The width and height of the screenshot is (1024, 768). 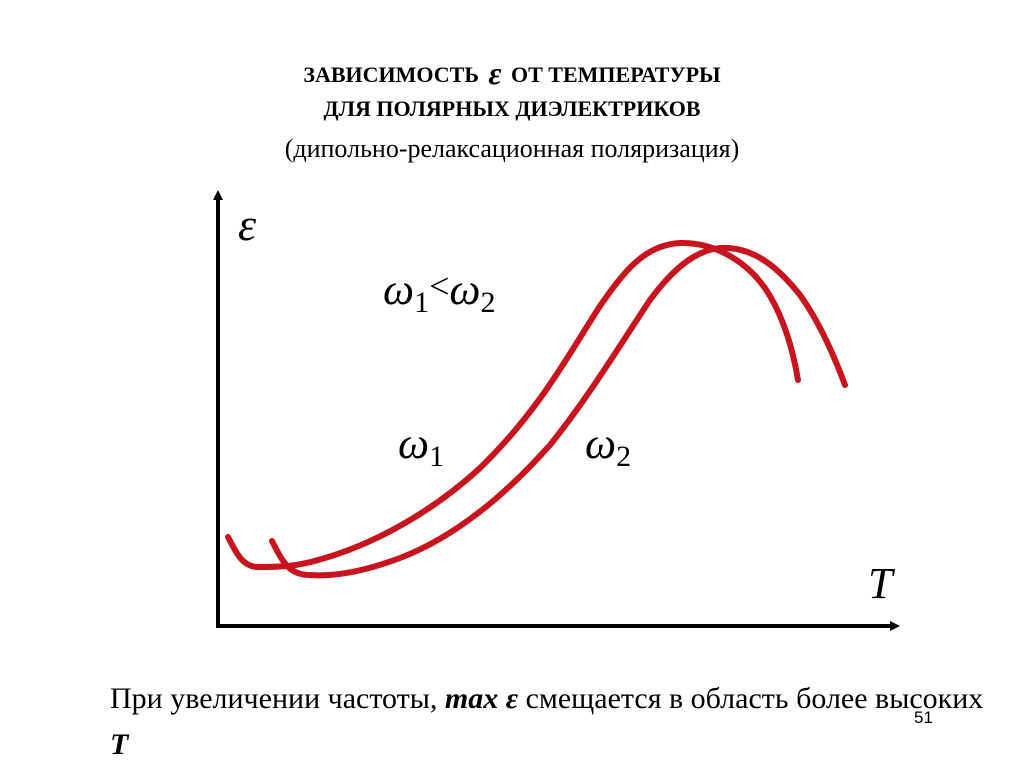 I want to click on conclusion-max-epsilon: max ε, so click(x=481, y=698).